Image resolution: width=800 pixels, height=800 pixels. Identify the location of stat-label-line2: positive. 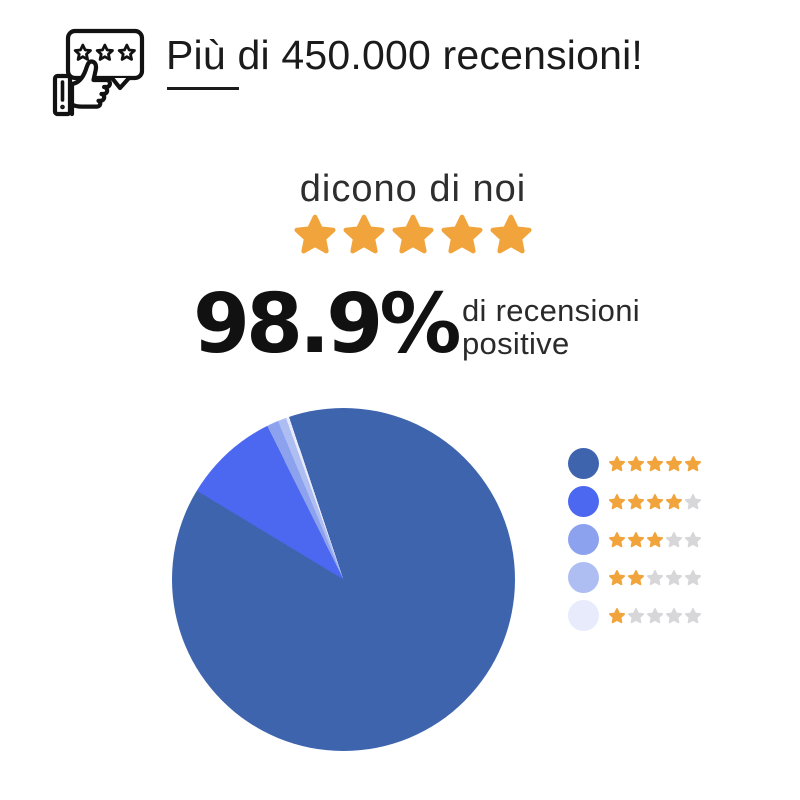
(516, 343).